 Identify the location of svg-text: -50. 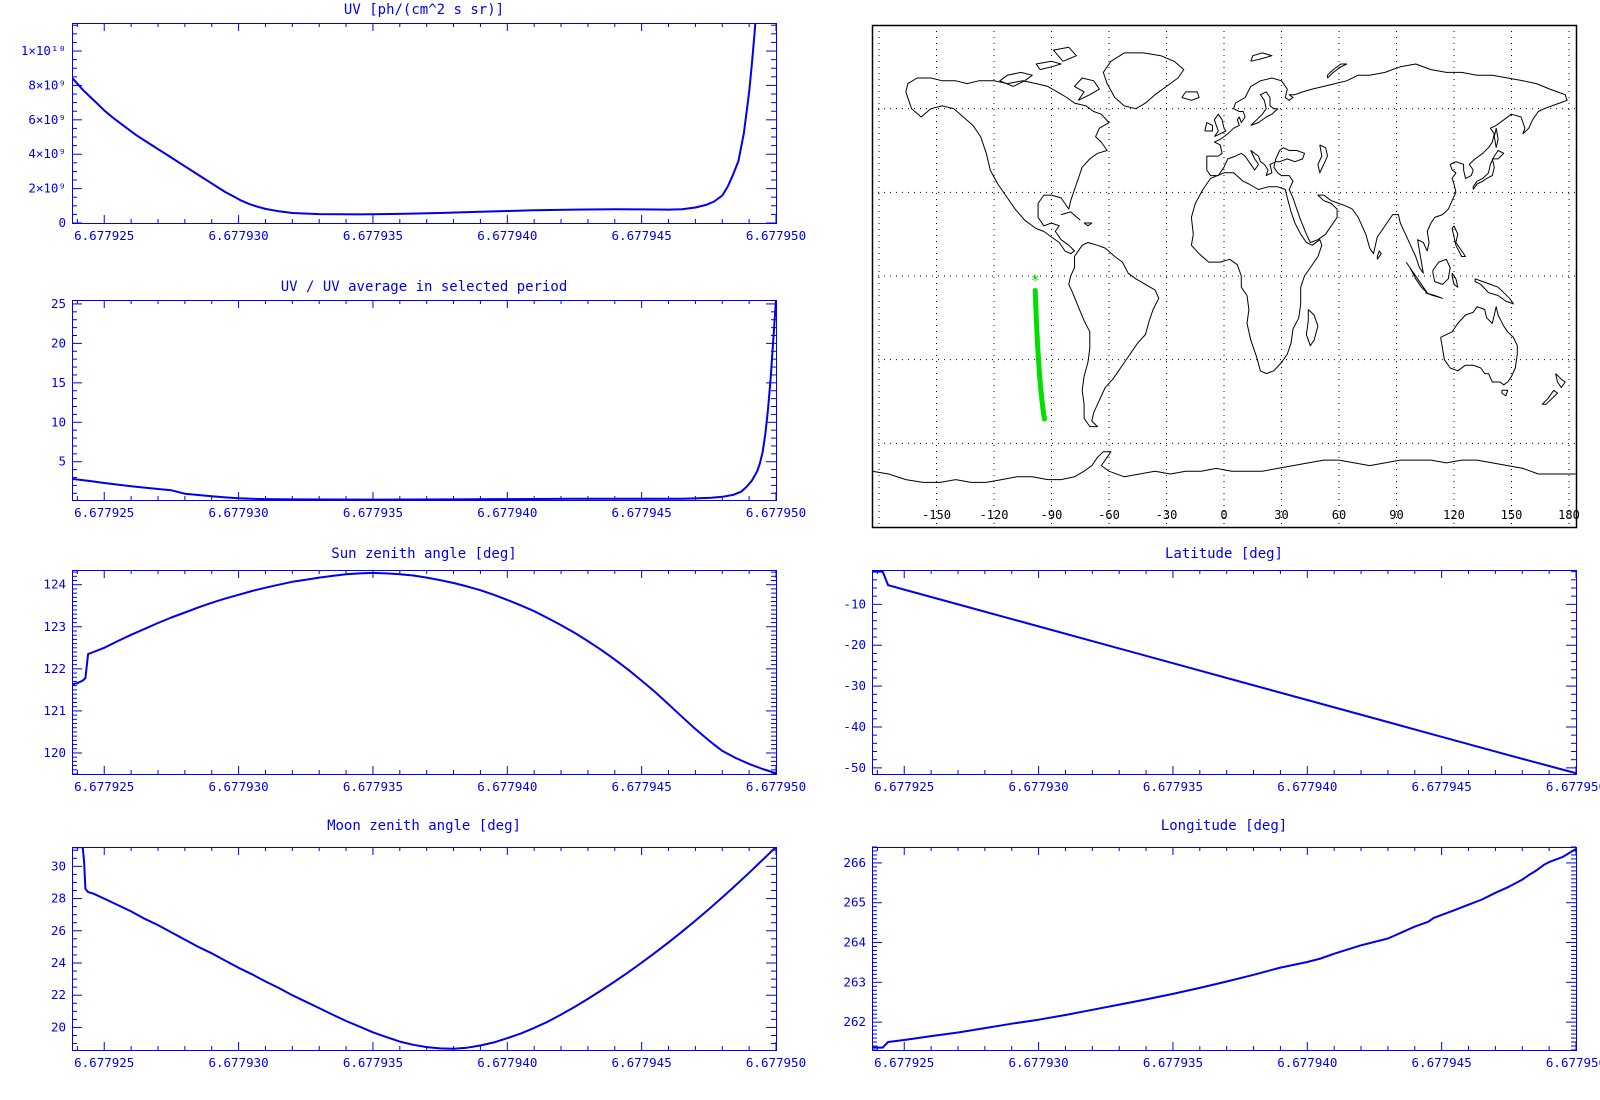
(854, 767).